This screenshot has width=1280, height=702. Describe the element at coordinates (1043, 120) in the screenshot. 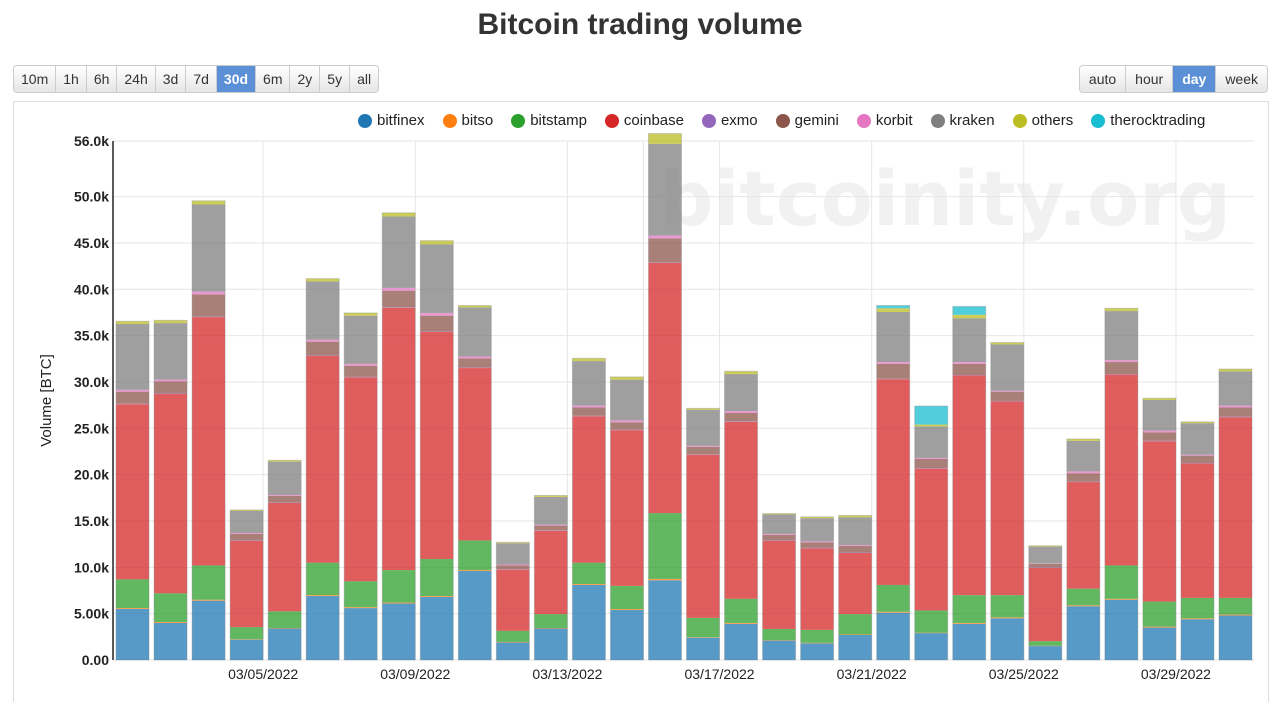

I see `legend-item-others: others` at that location.